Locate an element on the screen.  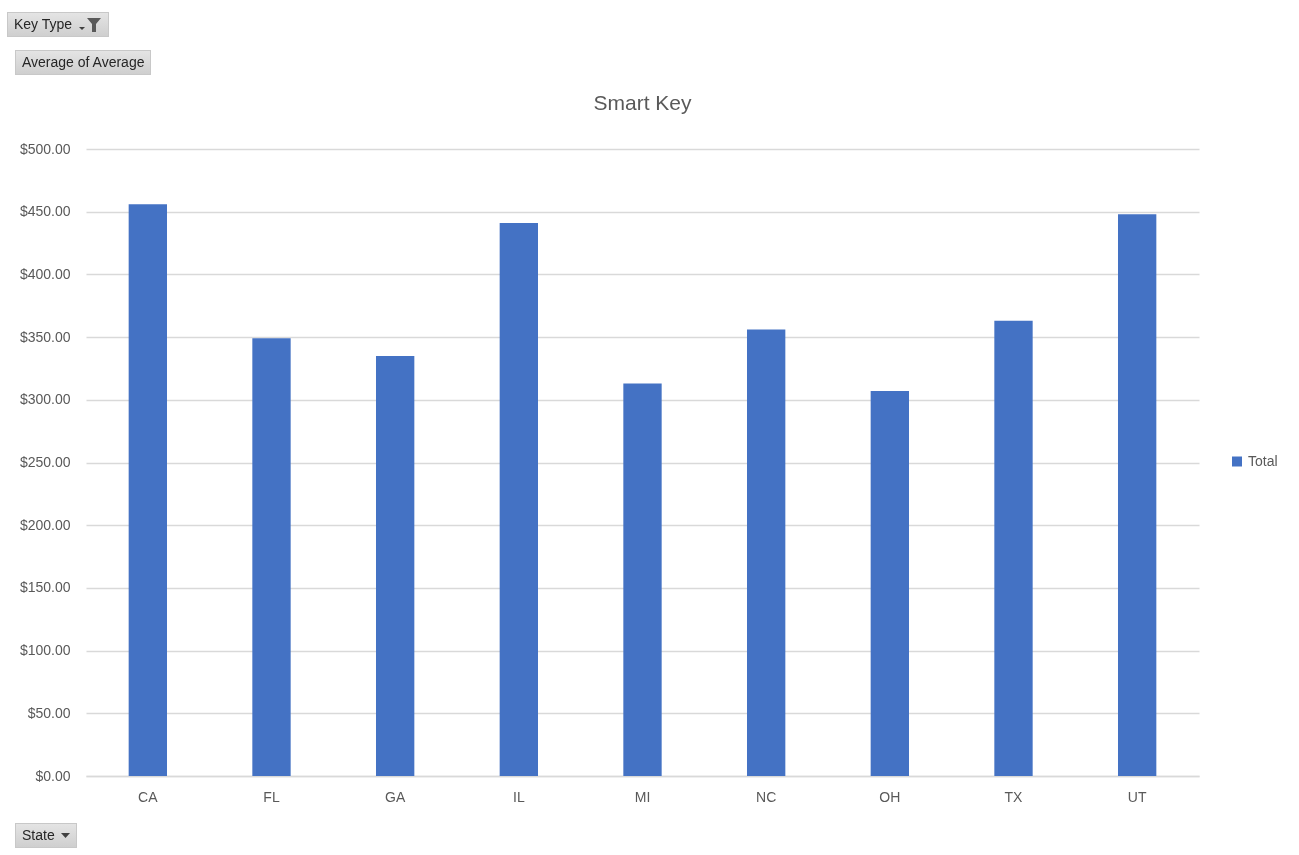
x-tick-label: IL is located at coordinates (518, 796).